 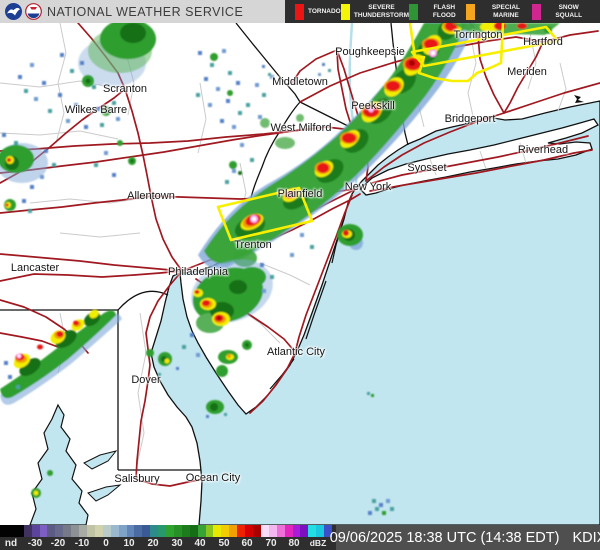 What do you see at coordinates (200, 543) in the screenshot?
I see `colorbar-tick: 40` at bounding box center [200, 543].